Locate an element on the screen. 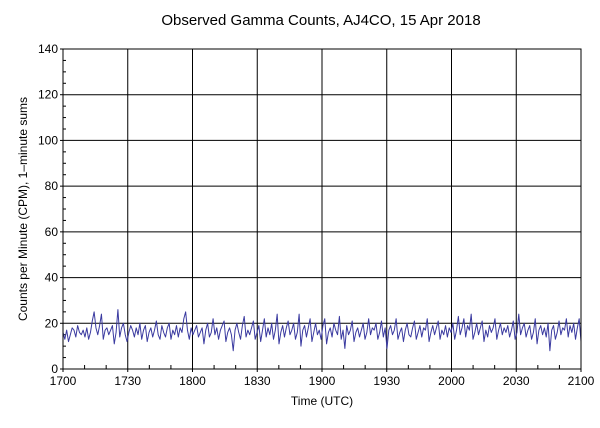  x-tick-label: 1930 is located at coordinates (386, 381).